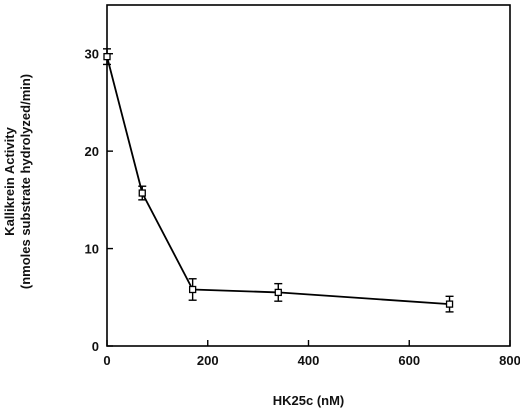  What do you see at coordinates (509, 360) in the screenshot?
I see `x-tick-label: 800` at bounding box center [509, 360].